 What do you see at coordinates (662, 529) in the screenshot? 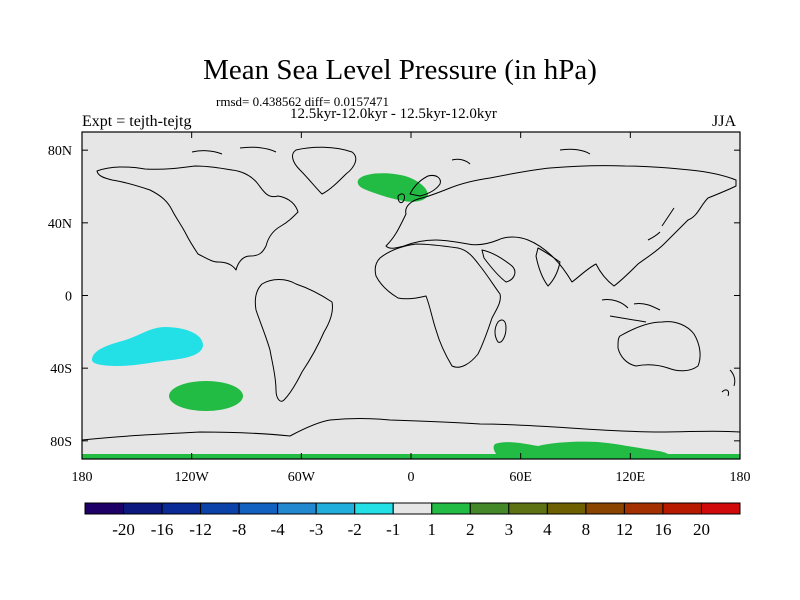
I see `colorbar-label: 16` at bounding box center [662, 529].